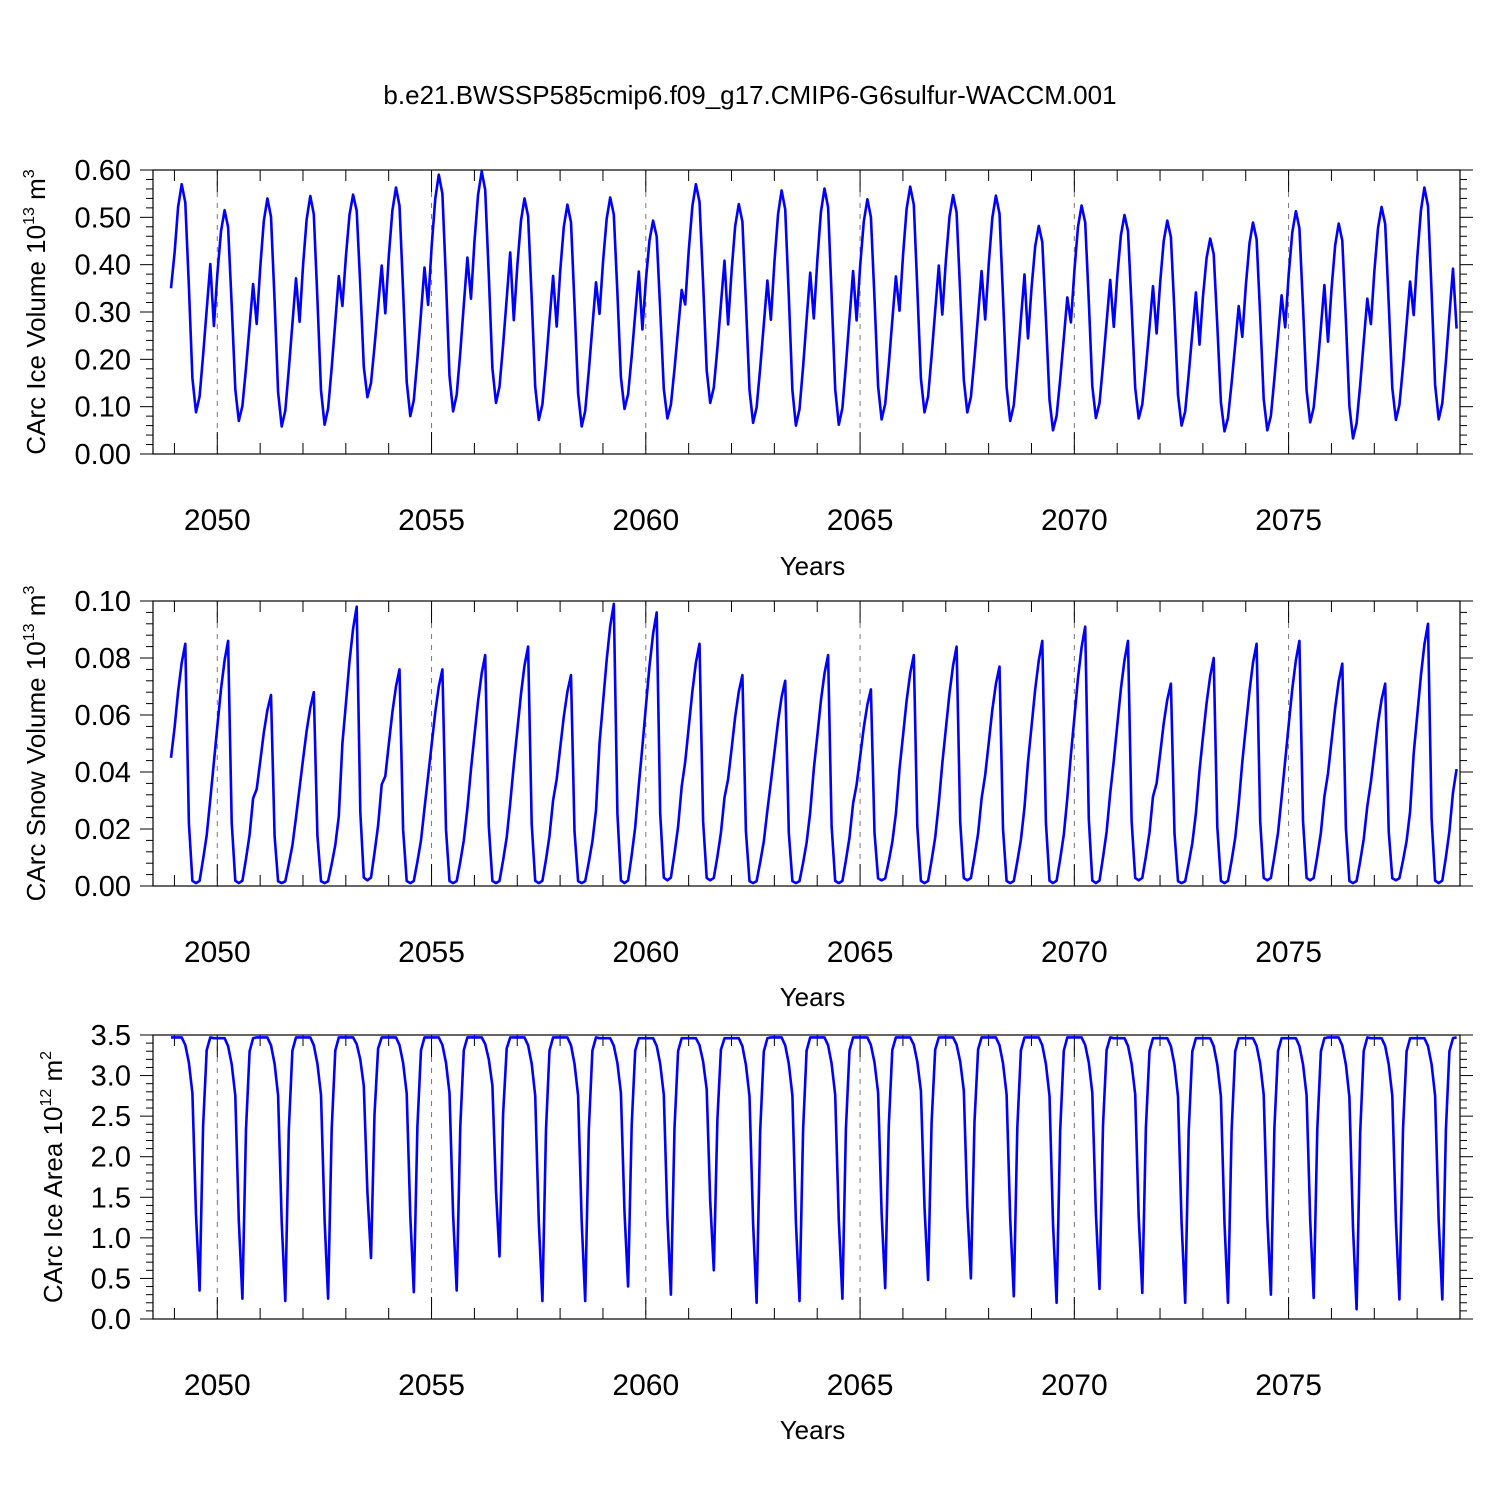 The height and width of the screenshot is (1500, 1500). I want to click on y-tick-label: 0.20, so click(103, 360).